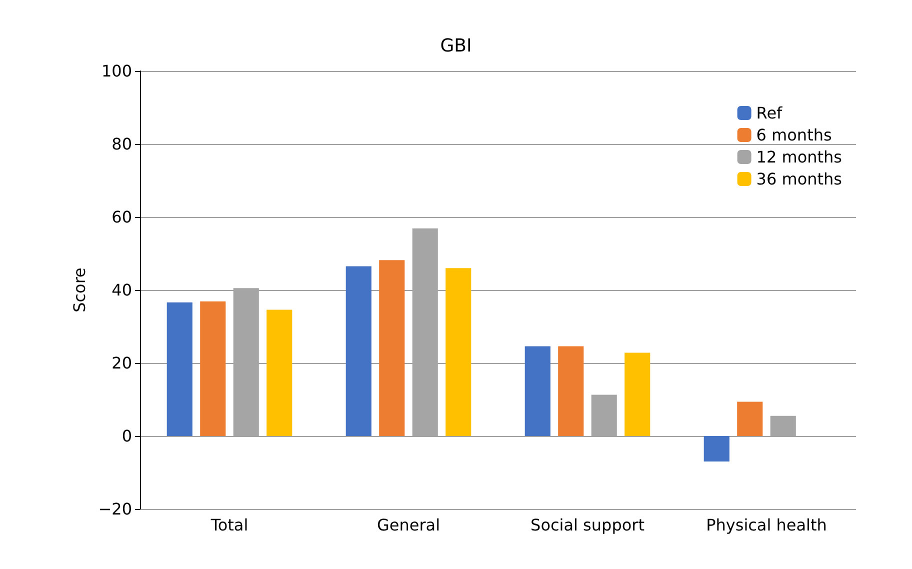 This screenshot has height=569, width=912. Describe the element at coordinates (587, 525) in the screenshot. I see `x-tick-label: Social support` at that location.